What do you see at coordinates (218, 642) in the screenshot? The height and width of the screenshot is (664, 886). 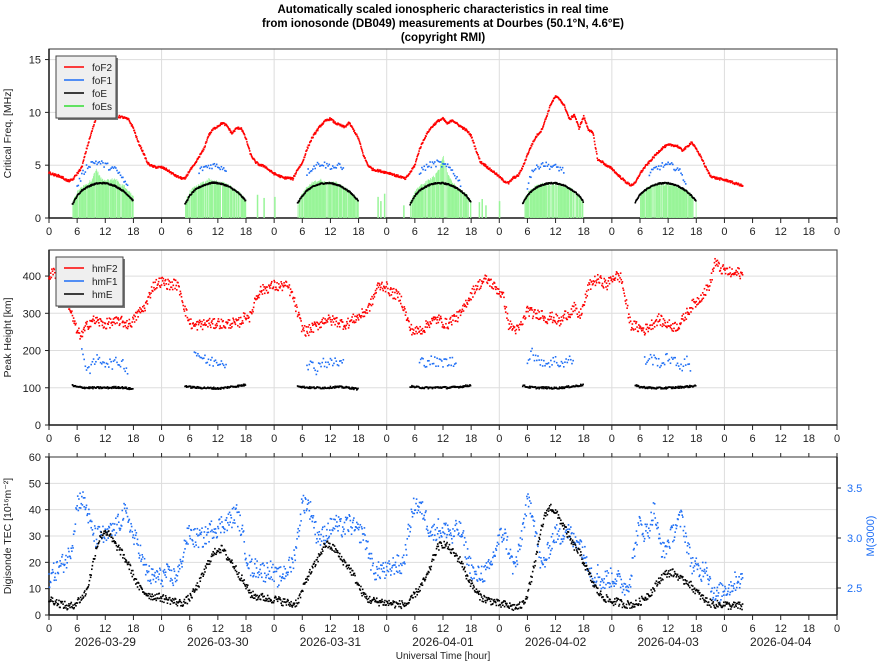 I see `date-label: 2026-03-30` at bounding box center [218, 642].